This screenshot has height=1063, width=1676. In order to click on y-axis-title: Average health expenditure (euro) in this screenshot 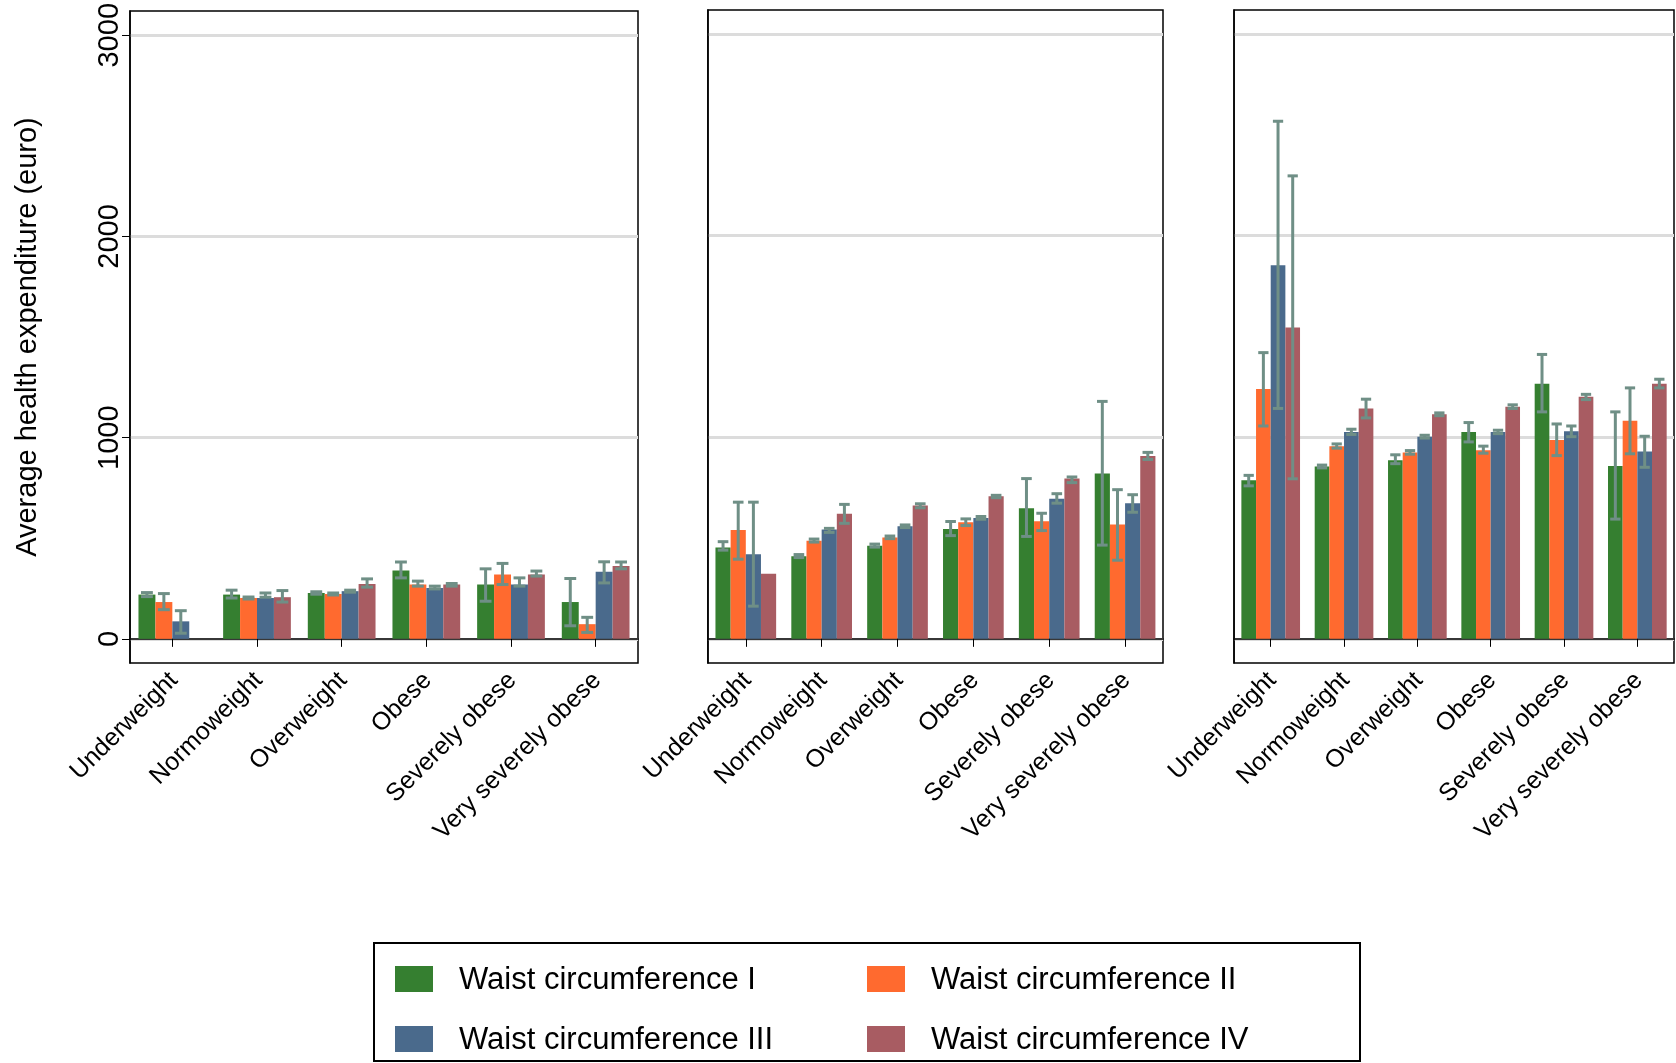, I will do `click(25, 337)`.